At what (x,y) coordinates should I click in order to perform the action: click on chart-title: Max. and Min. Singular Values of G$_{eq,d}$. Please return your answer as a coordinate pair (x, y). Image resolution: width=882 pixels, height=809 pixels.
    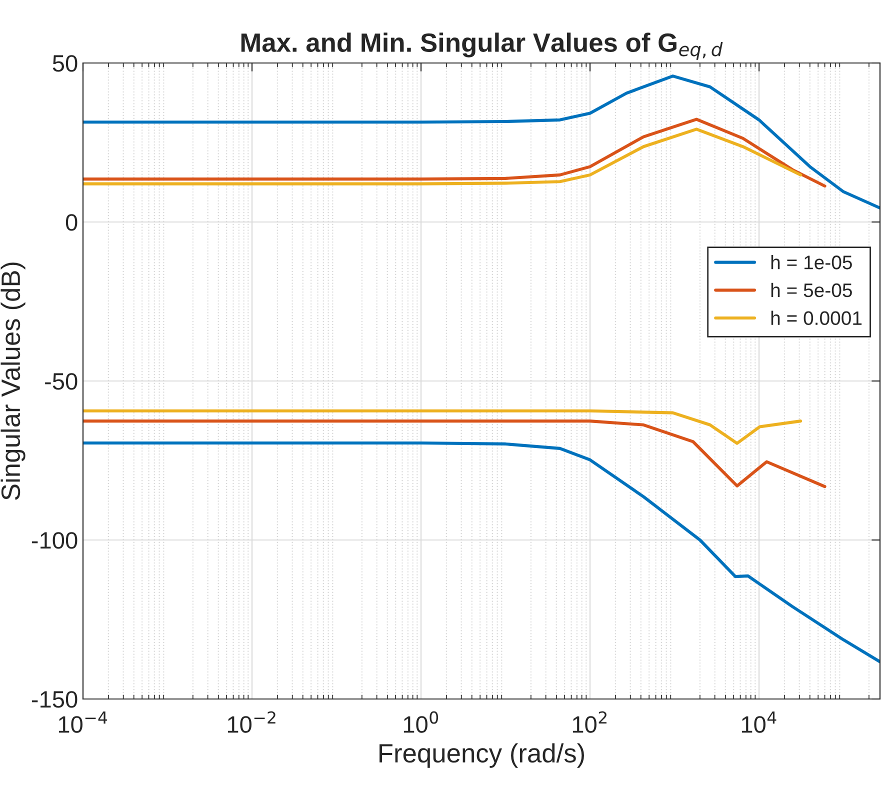
    Looking at the image, I should click on (482, 46).